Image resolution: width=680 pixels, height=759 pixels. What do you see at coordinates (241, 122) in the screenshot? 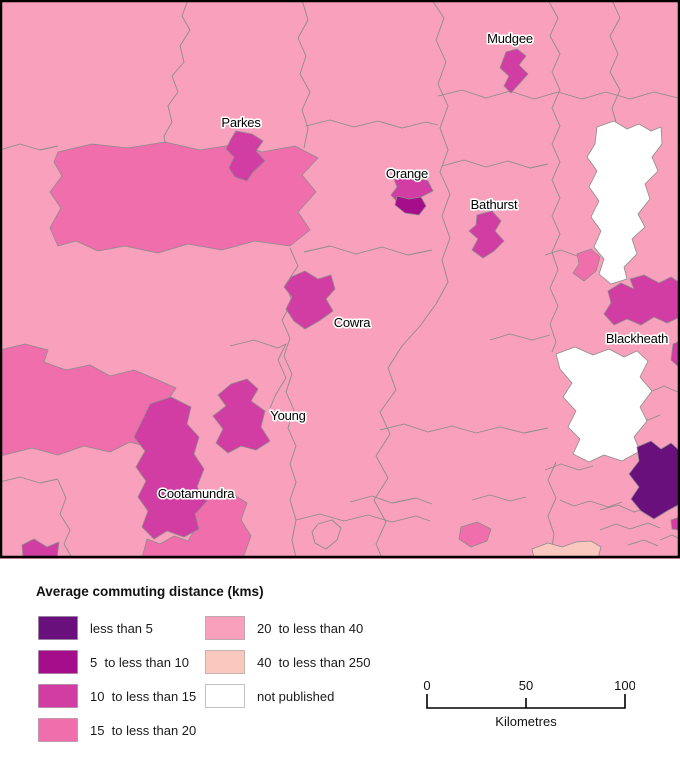
I see `map-label-parkes: Parkes` at bounding box center [241, 122].